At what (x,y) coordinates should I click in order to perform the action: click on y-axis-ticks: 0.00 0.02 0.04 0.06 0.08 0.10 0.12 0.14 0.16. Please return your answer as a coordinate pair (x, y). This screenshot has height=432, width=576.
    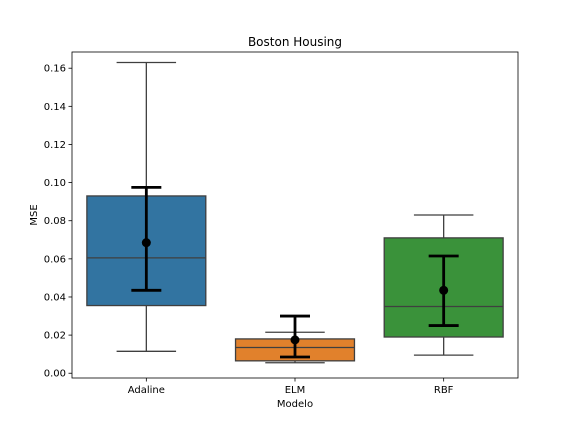
    Looking at the image, I should click on (58, 222).